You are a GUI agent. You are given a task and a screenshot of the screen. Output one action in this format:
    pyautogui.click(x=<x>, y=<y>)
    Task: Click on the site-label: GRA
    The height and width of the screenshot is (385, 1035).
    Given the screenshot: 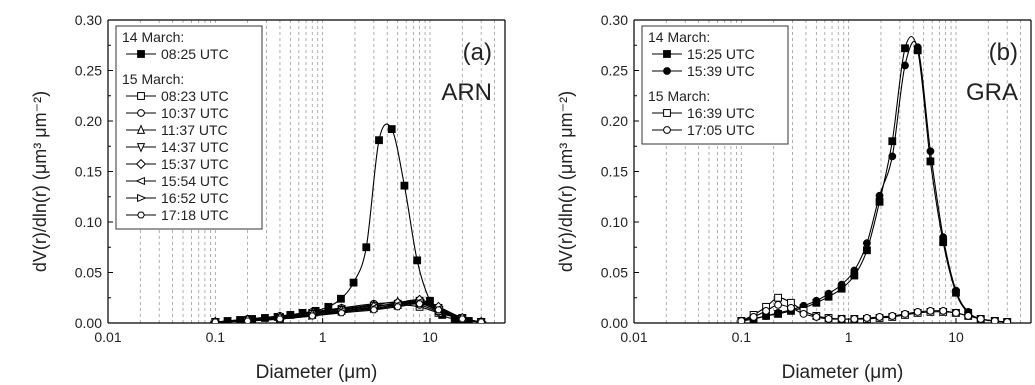 What is the action you would take?
    pyautogui.click(x=992, y=92)
    